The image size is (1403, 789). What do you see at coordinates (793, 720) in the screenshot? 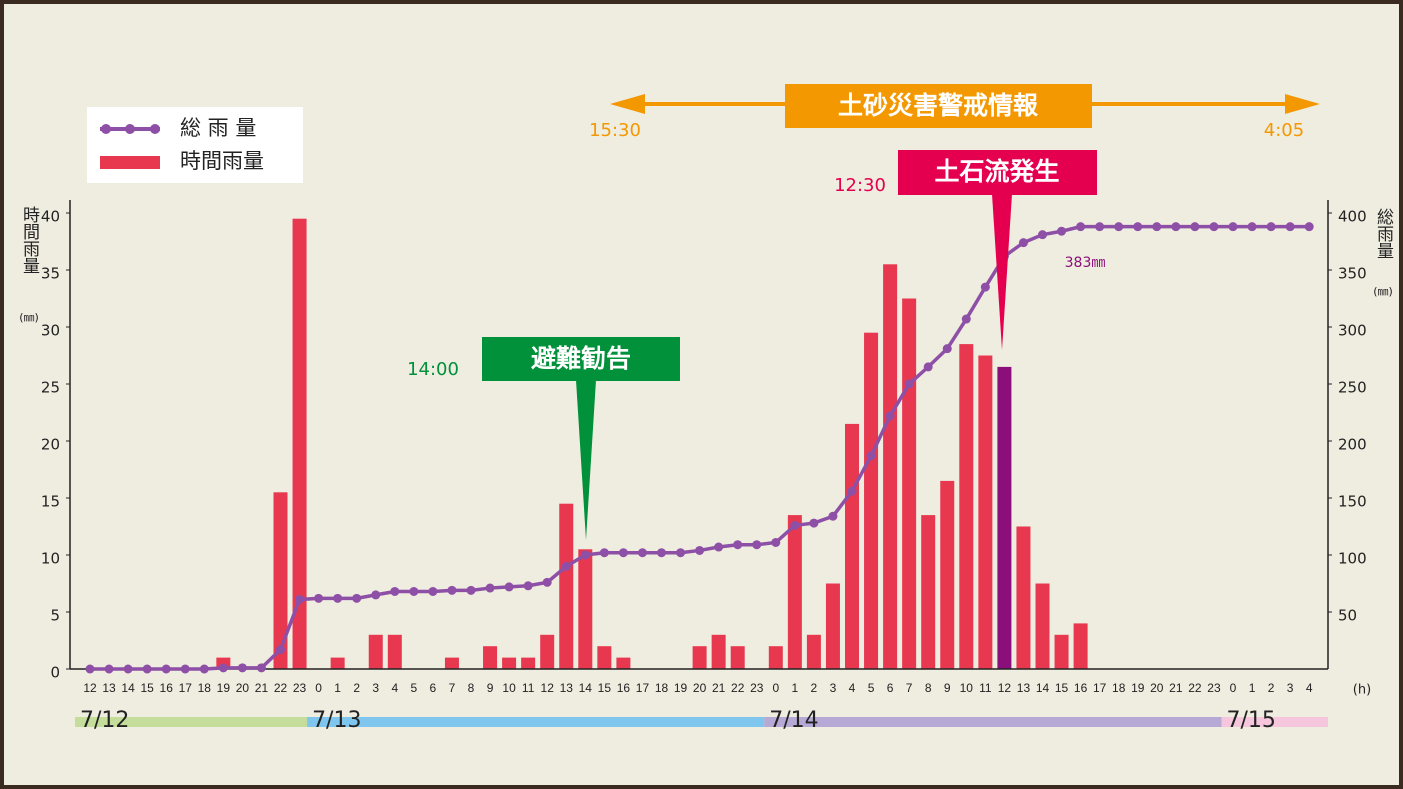
I see `day-label: 7/14` at bounding box center [793, 720].